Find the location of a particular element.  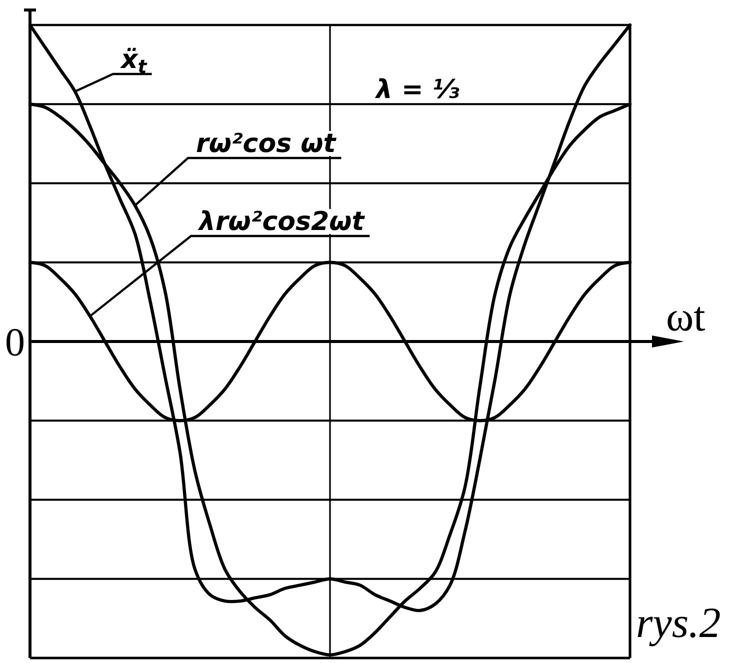

series-label: λrω²cos2ωt is located at coordinates (281, 222).